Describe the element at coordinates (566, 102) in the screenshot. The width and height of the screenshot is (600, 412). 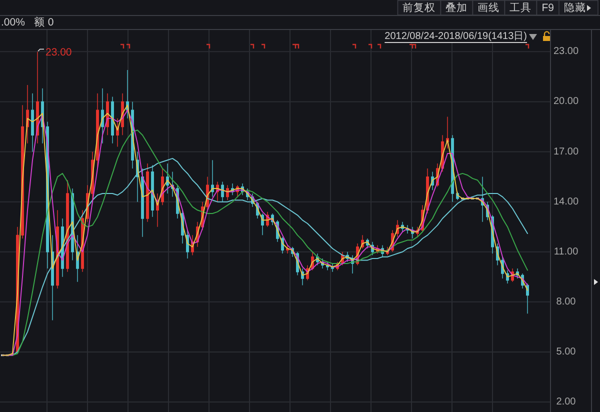
I see `y-tick-label: 20.00` at that location.